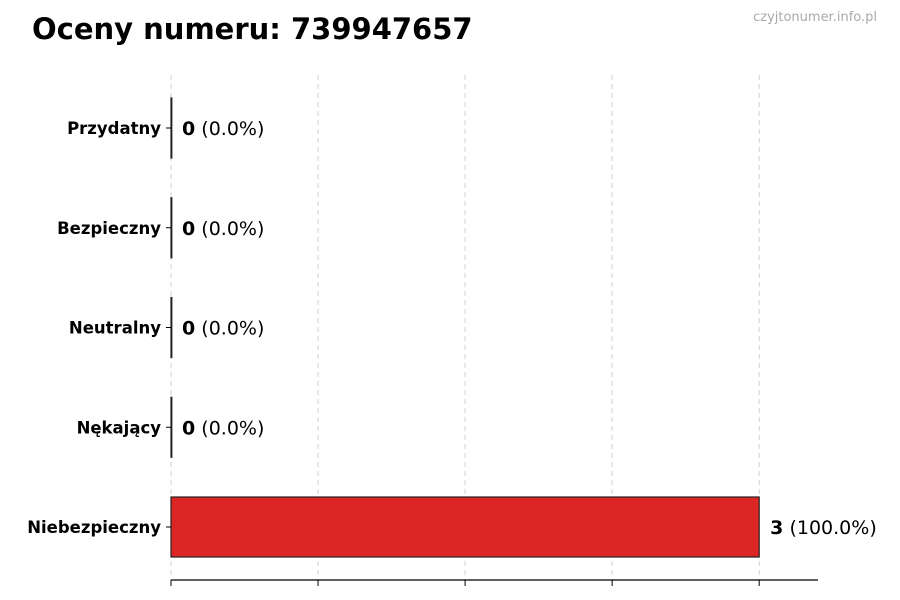 The width and height of the screenshot is (900, 600). Describe the element at coordinates (119, 427) in the screenshot. I see `category-label: Nękający` at that location.